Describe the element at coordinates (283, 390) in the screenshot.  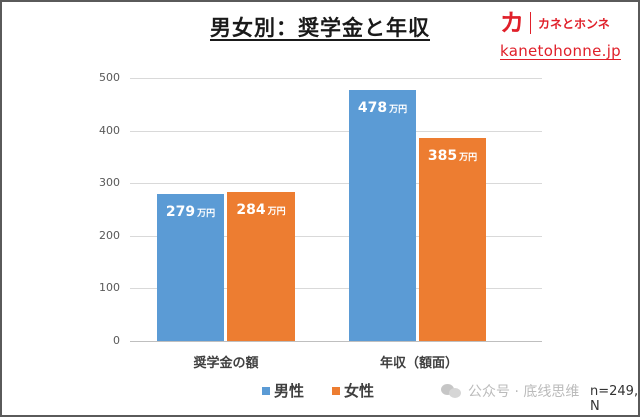
I see `legend-item-male: 男性` at that location.